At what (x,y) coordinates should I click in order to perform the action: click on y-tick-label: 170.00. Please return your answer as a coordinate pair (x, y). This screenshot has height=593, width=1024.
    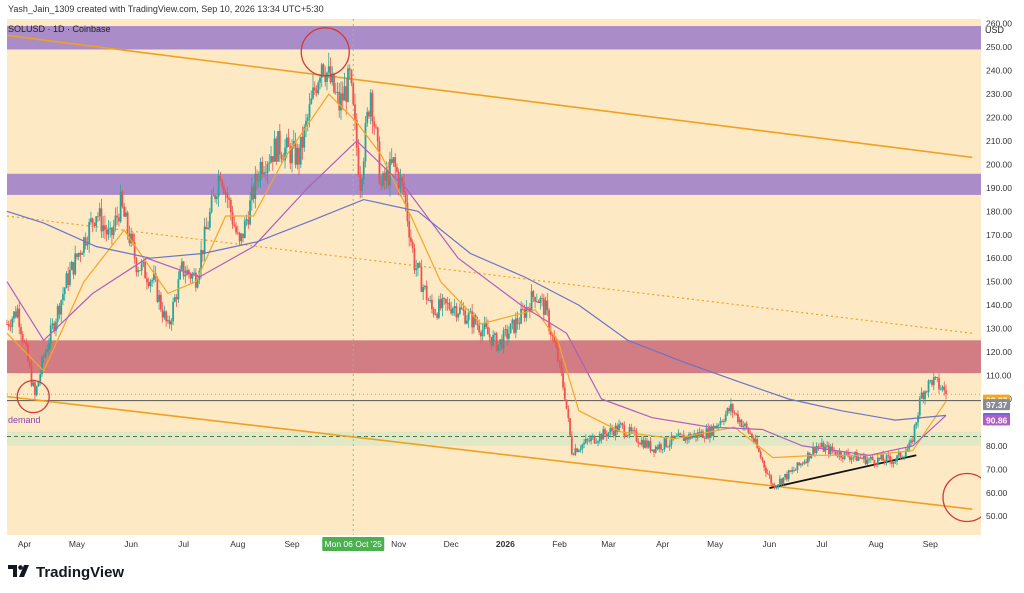
    Looking at the image, I should click on (999, 235).